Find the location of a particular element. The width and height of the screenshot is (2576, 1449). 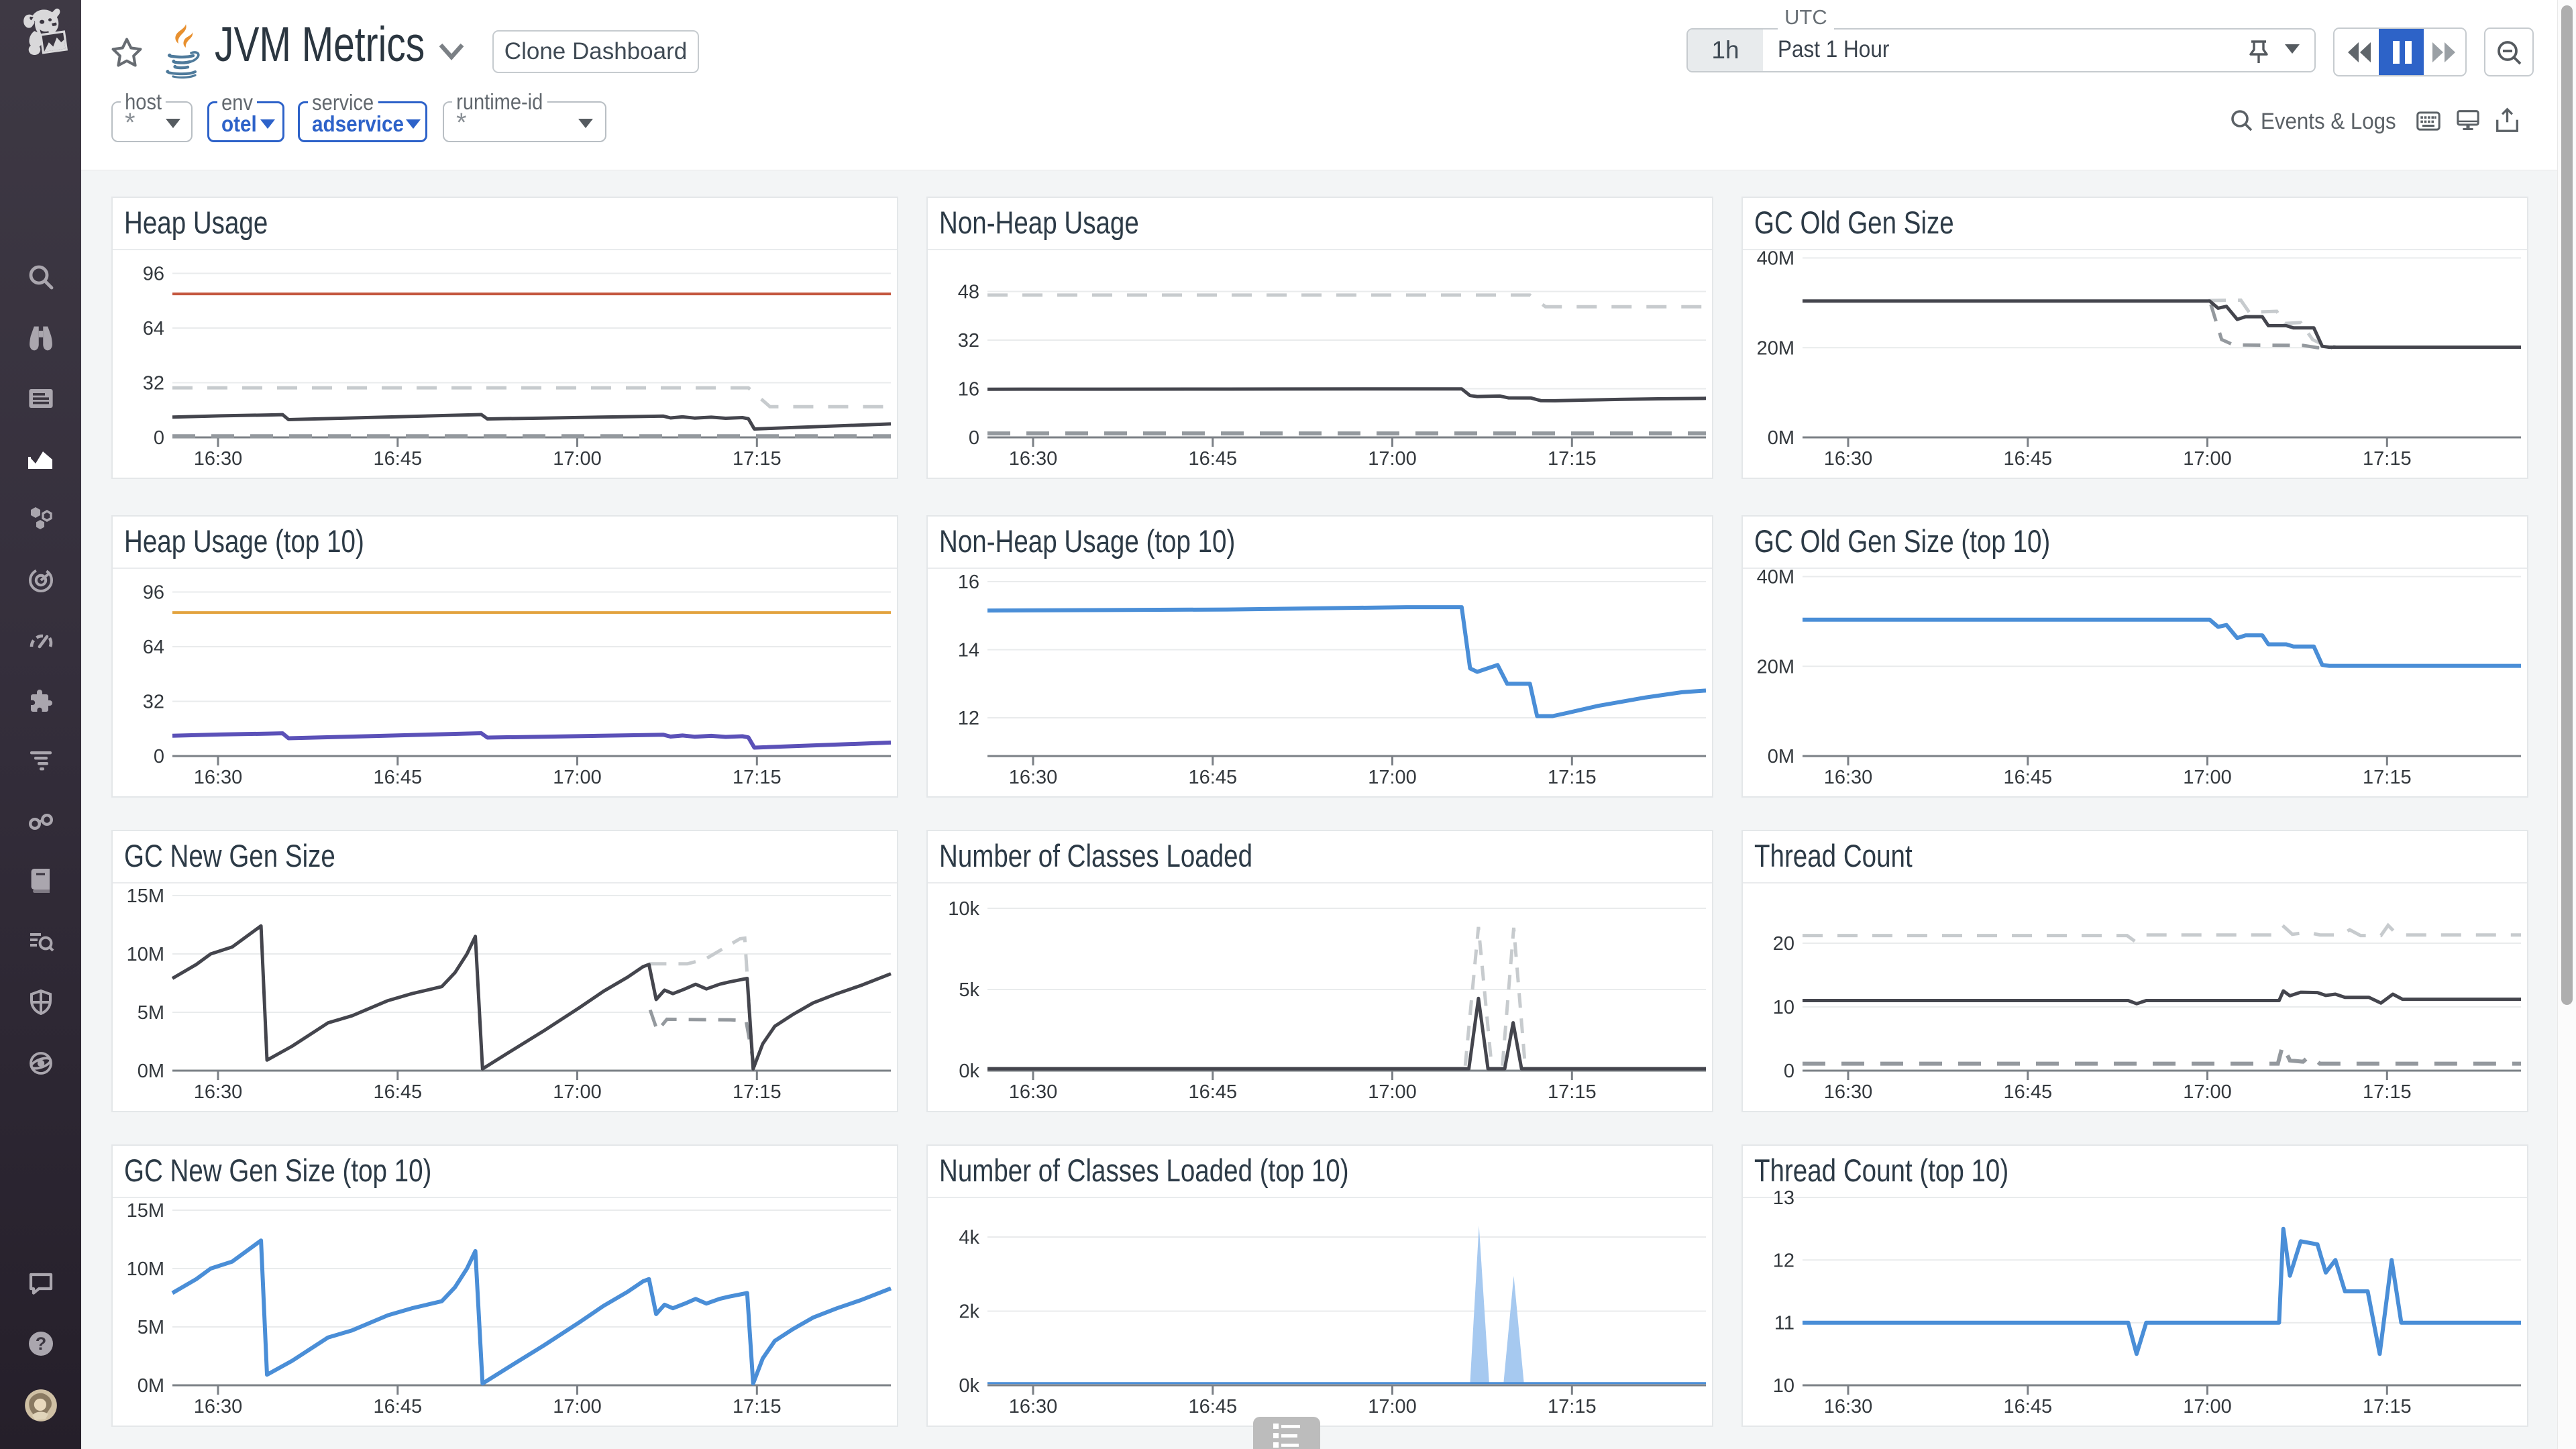

svg-text: 48 is located at coordinates (968, 292).